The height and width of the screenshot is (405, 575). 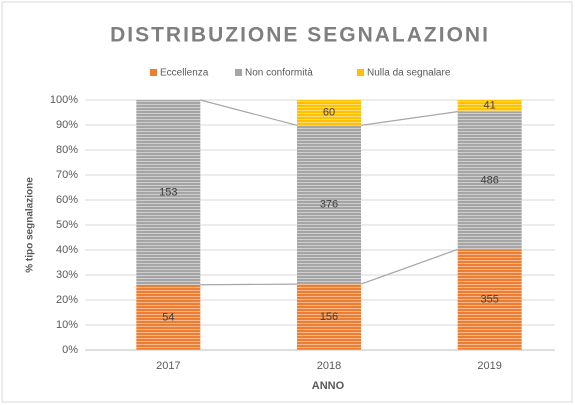 What do you see at coordinates (328, 386) in the screenshot?
I see `x-axis-label: ANNO` at bounding box center [328, 386].